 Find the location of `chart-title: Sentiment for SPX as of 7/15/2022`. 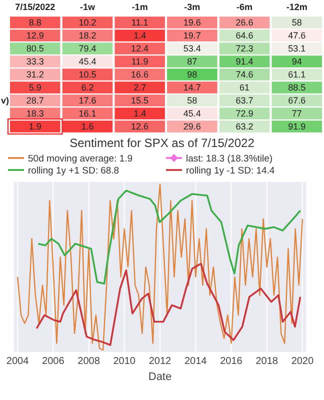

chart-title: Sentiment for SPX as of 7/15/2022 is located at coordinates (162, 143).